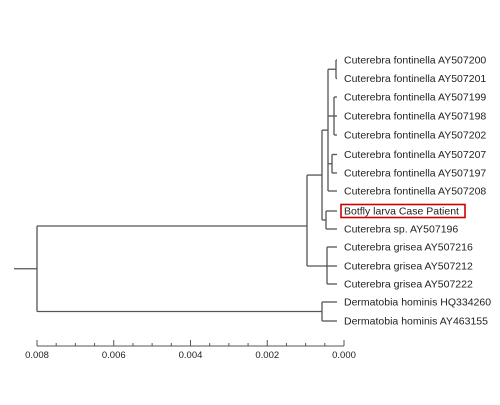 The image size is (500, 405). I want to click on leaf-label-l11: Cuterebra grisea AY507216, so click(408, 248).